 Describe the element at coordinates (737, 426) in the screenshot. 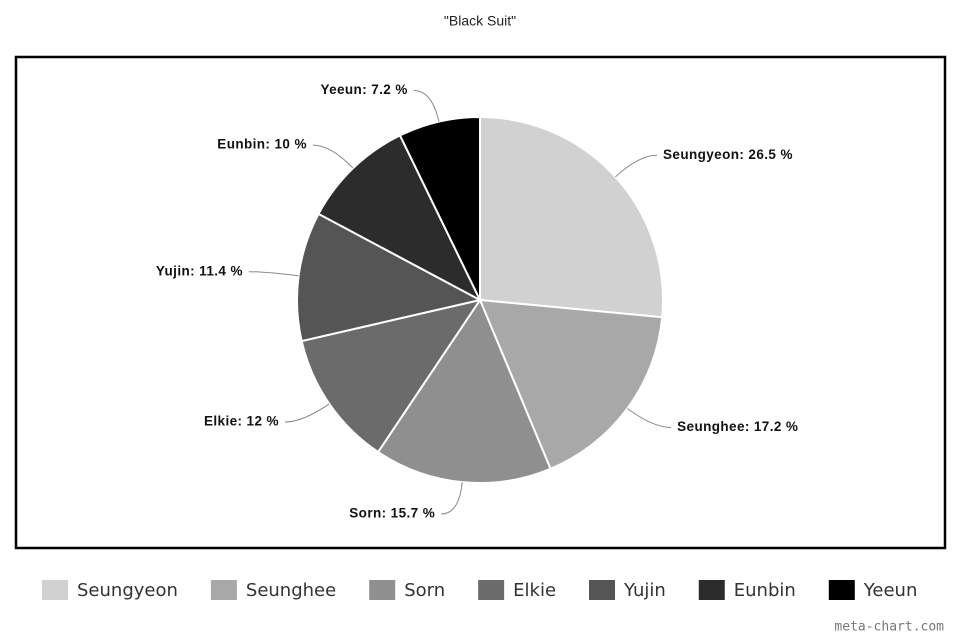

I see `data-label: Seunghee: 17.2 %` at that location.